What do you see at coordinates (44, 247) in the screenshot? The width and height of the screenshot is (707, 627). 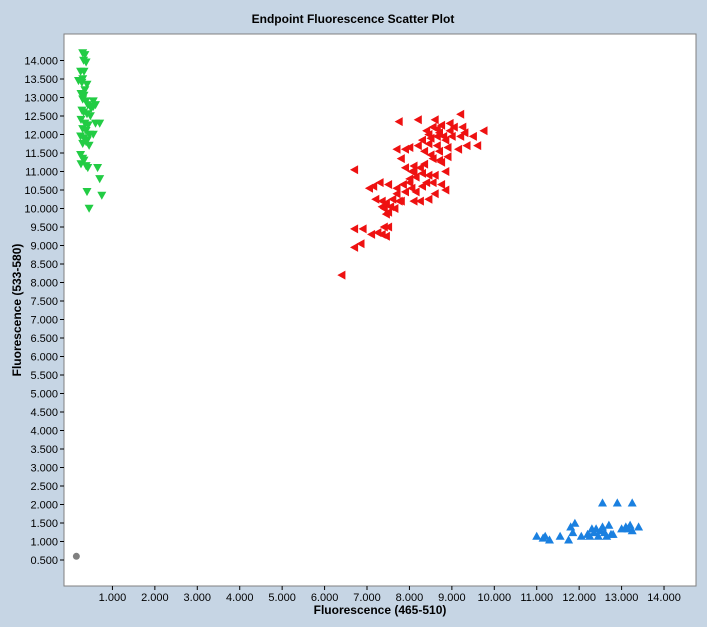 I see `y-tick-label: 9.000` at bounding box center [44, 247].